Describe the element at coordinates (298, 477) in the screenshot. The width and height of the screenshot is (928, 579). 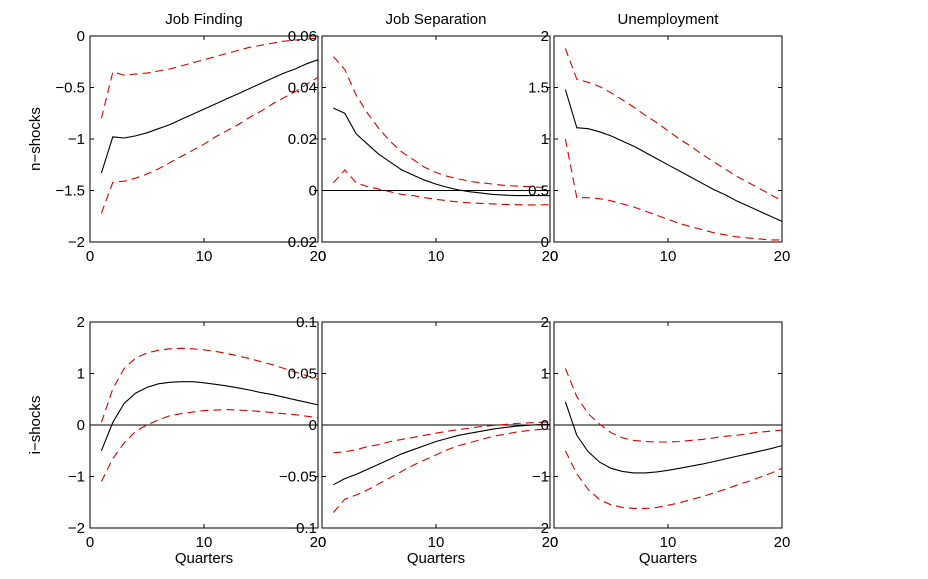
I see `y-tick-label: −0.05` at that location.